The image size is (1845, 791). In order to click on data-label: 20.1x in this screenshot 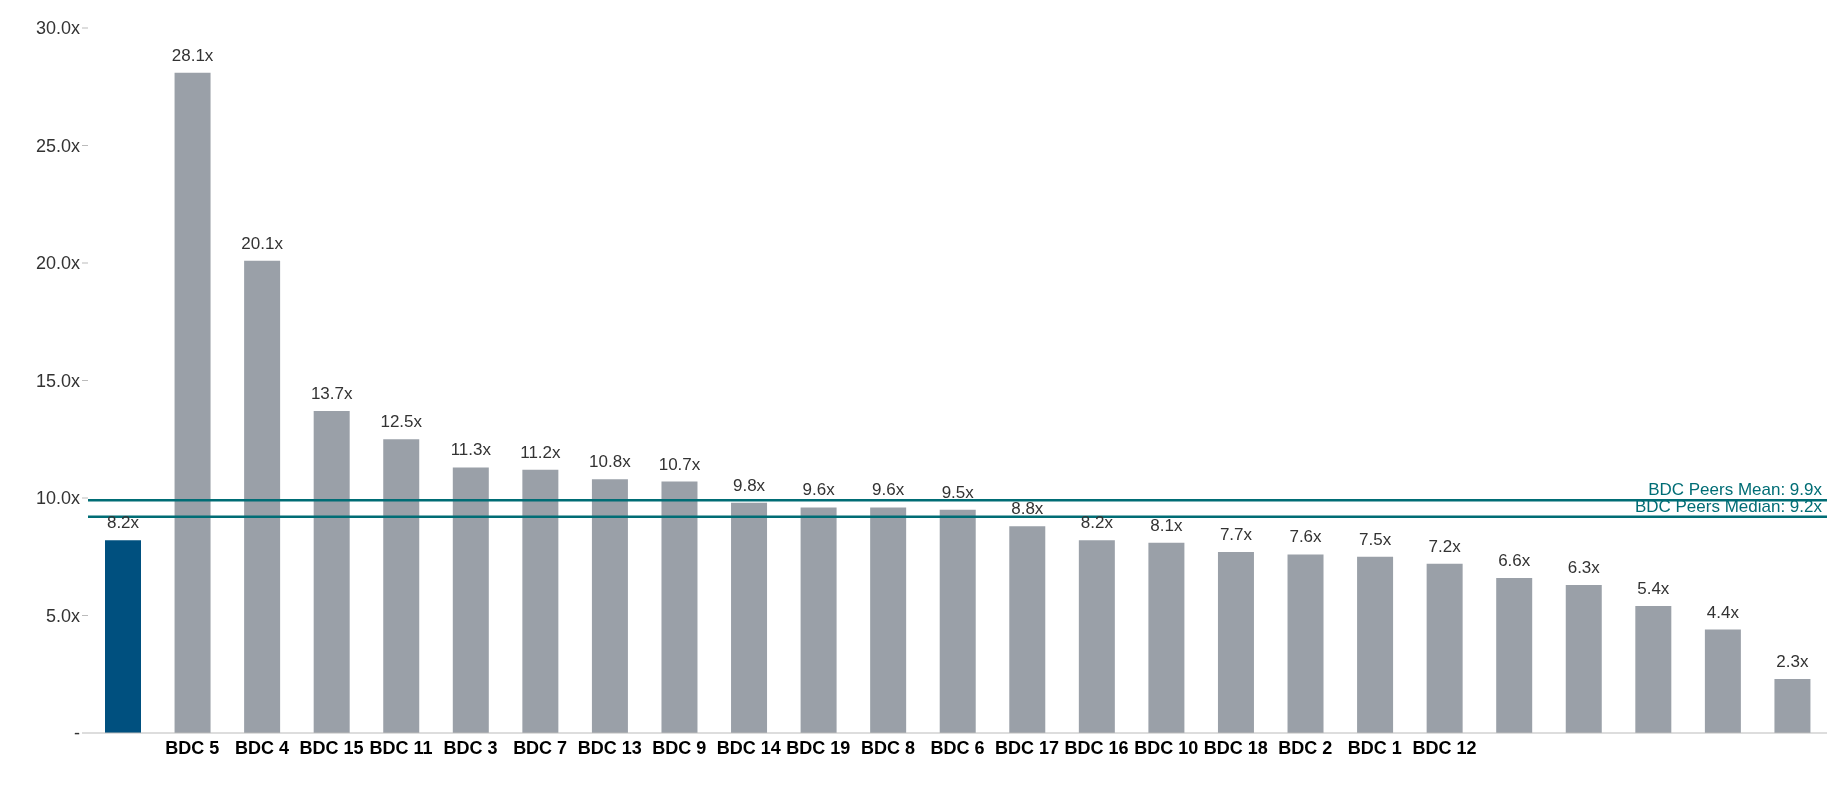, I will do `click(262, 243)`.